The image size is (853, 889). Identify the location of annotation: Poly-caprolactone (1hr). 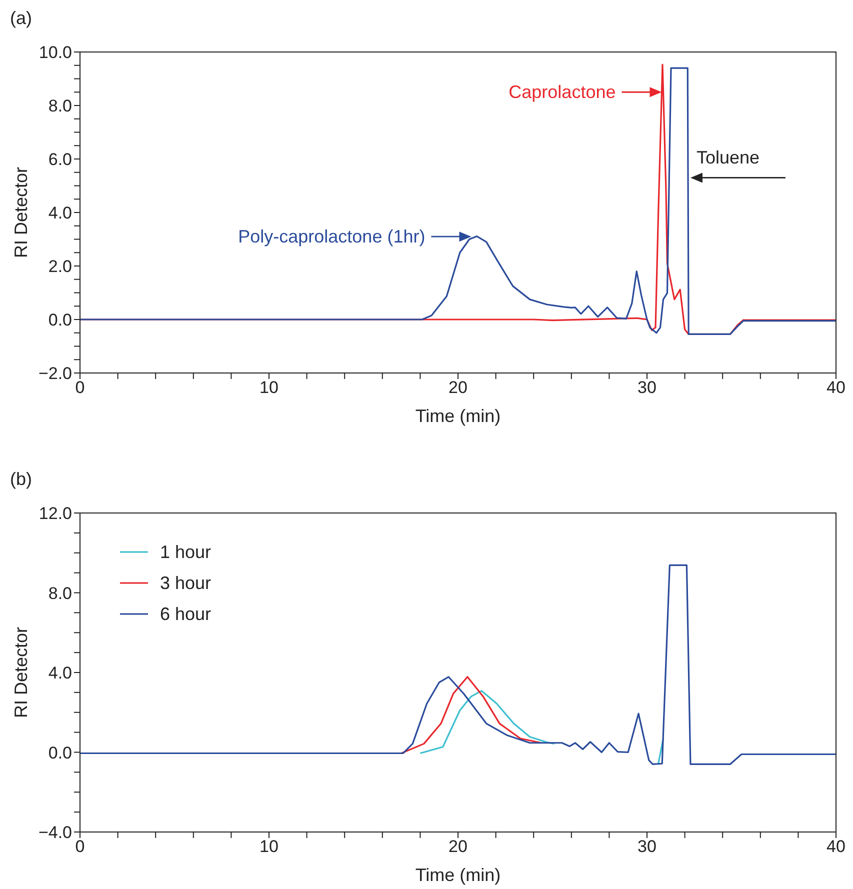
(332, 236).